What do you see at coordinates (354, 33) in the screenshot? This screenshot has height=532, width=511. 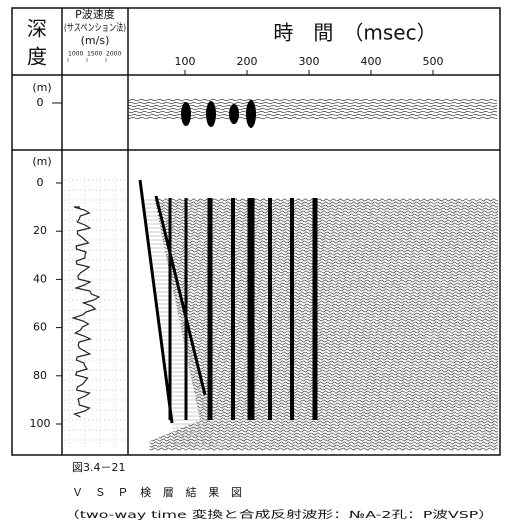 I see `time-title: 時 間 （msec）` at bounding box center [354, 33].